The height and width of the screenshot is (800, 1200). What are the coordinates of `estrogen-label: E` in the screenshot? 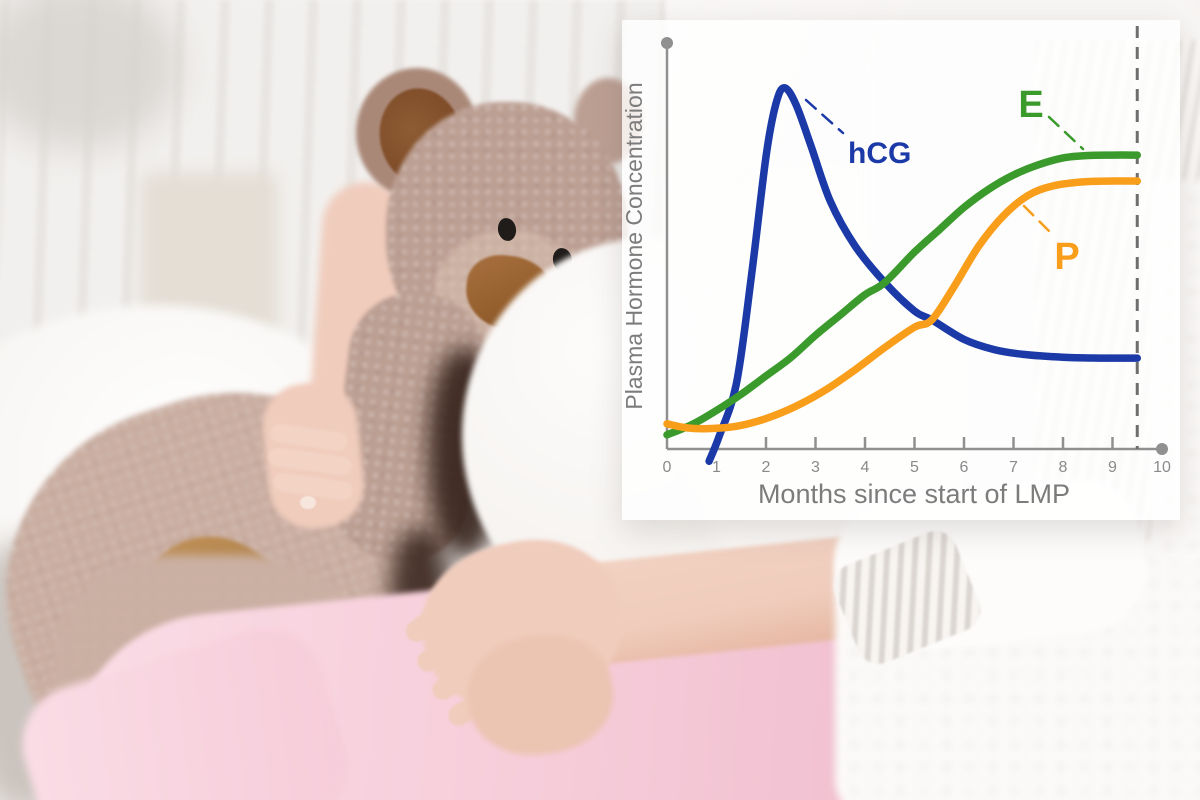 It's located at (1030, 105).